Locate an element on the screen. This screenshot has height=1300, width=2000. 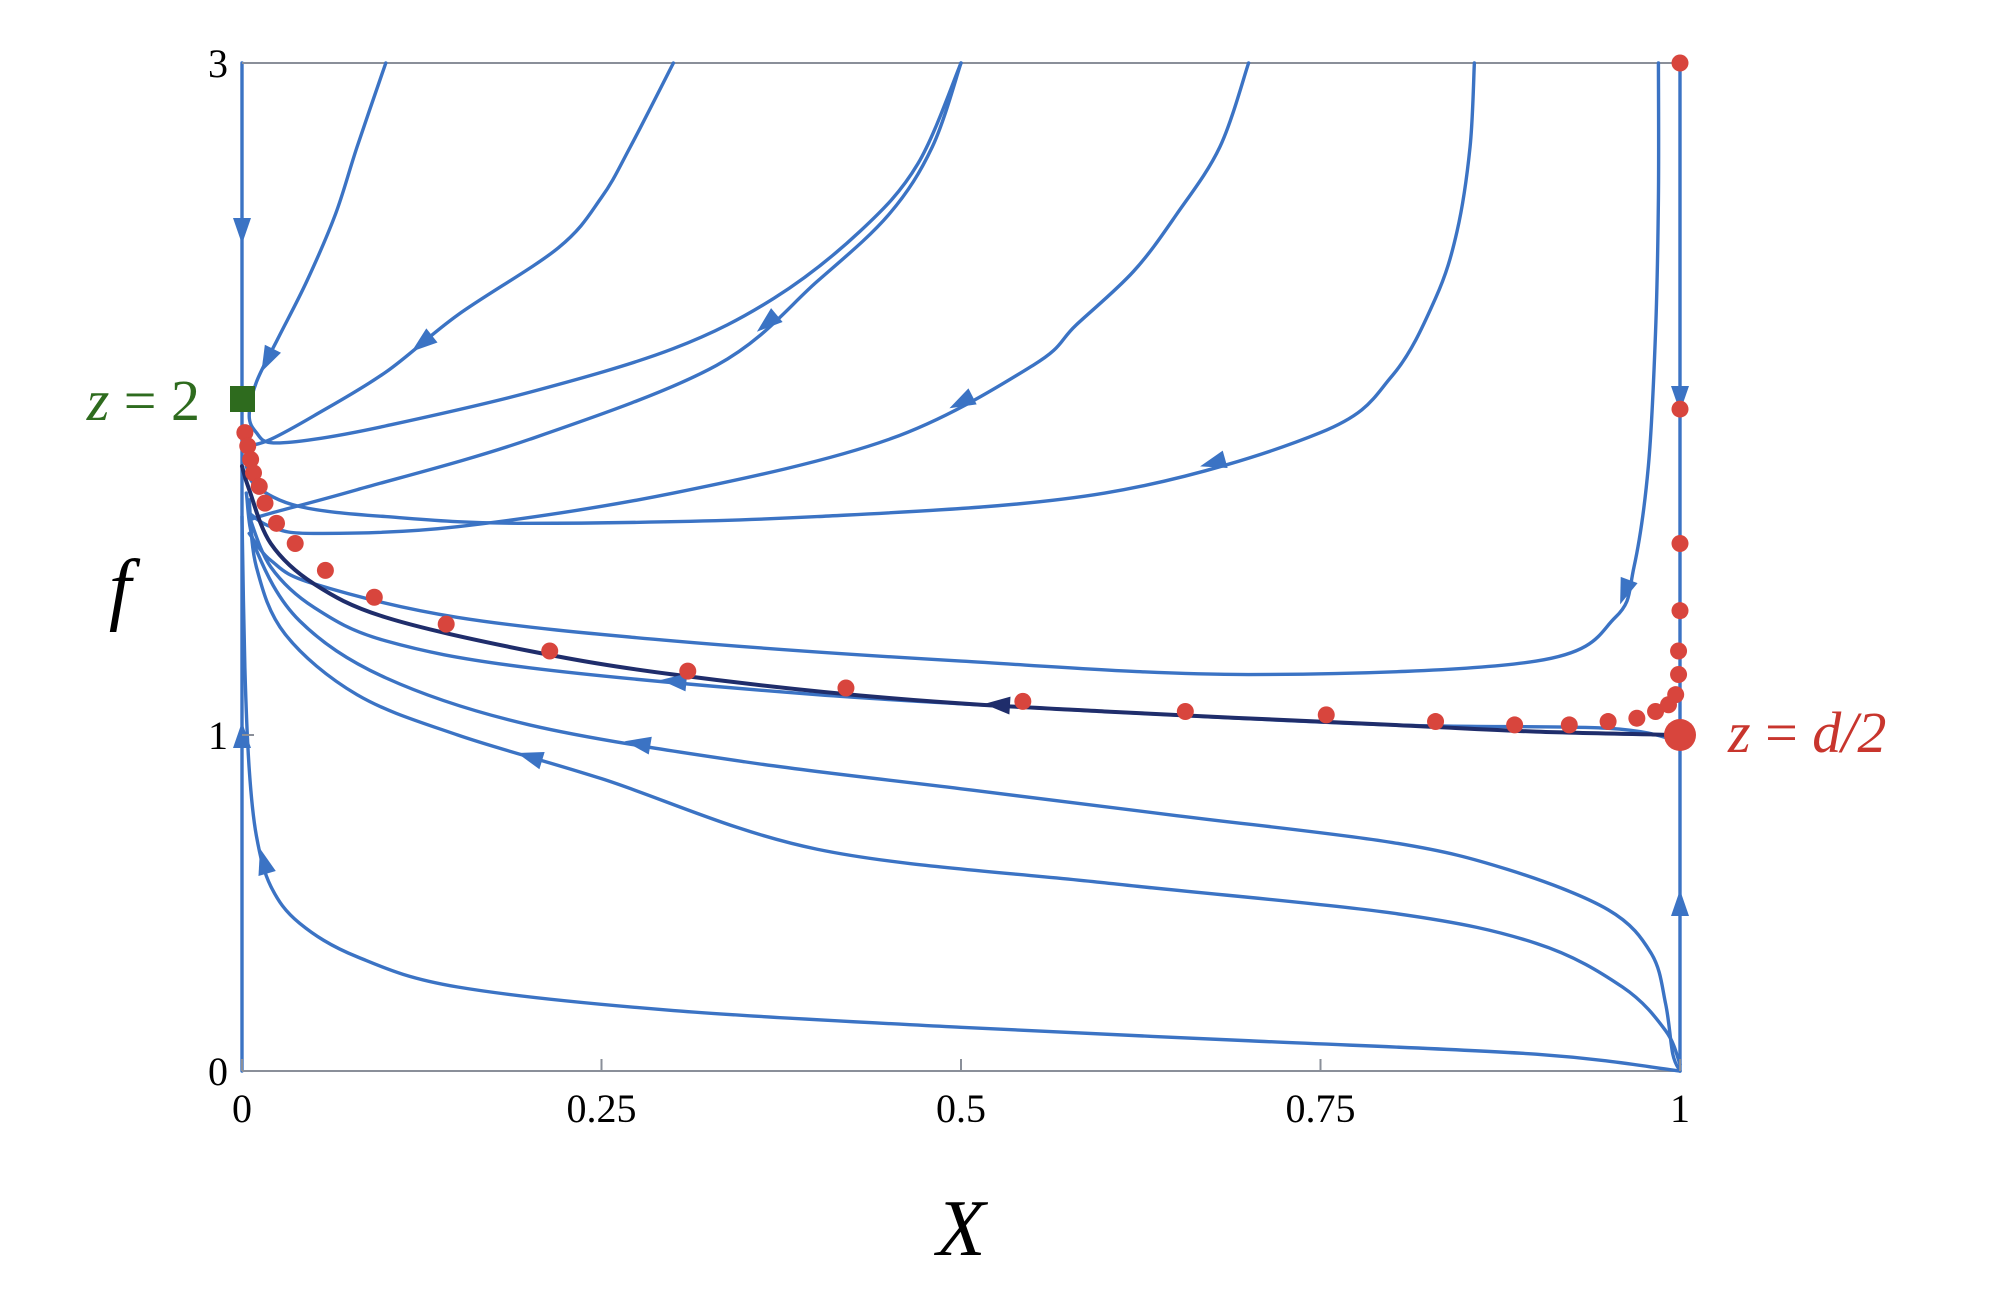
x-tick-label-3: 0.75 is located at coordinates (1321, 1108).